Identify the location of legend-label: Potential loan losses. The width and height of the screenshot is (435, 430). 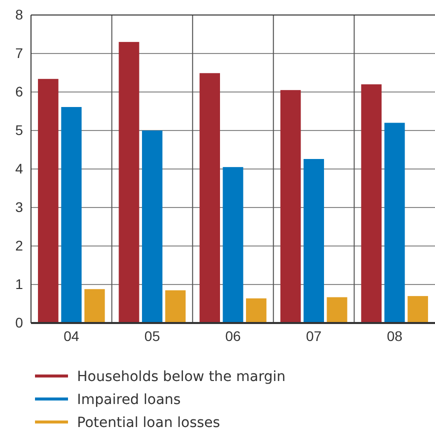
(148, 422).